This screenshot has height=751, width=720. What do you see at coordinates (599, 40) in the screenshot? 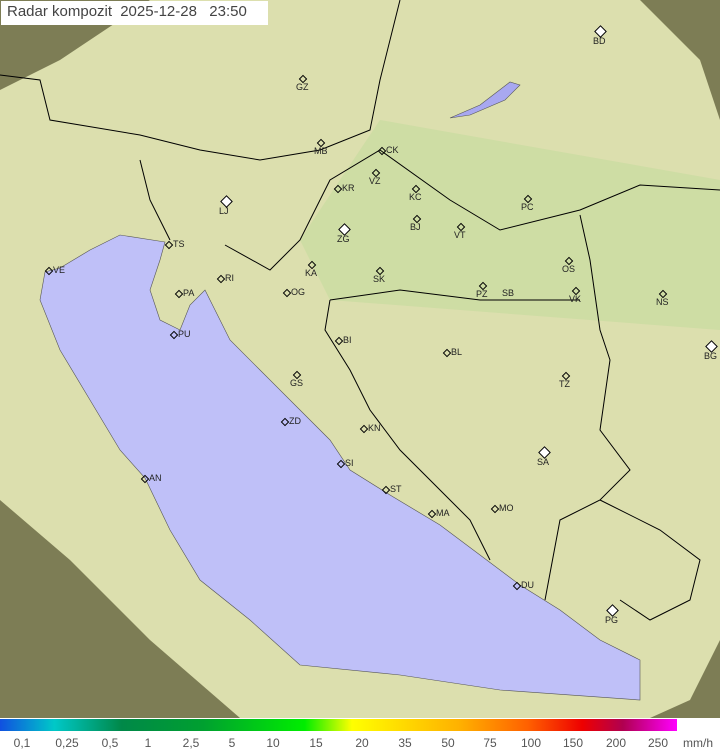
I see `city-label: BD` at bounding box center [599, 40].